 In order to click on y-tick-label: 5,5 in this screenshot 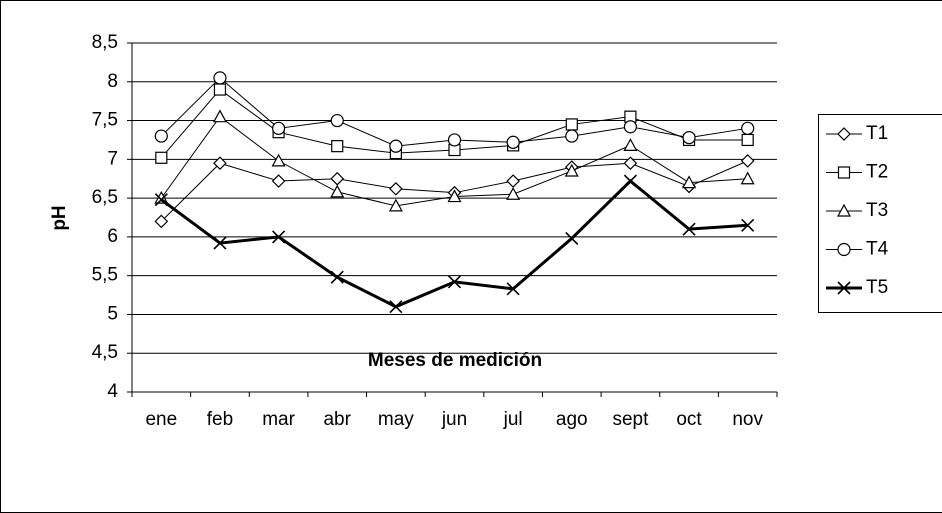, I will do `click(105, 275)`.